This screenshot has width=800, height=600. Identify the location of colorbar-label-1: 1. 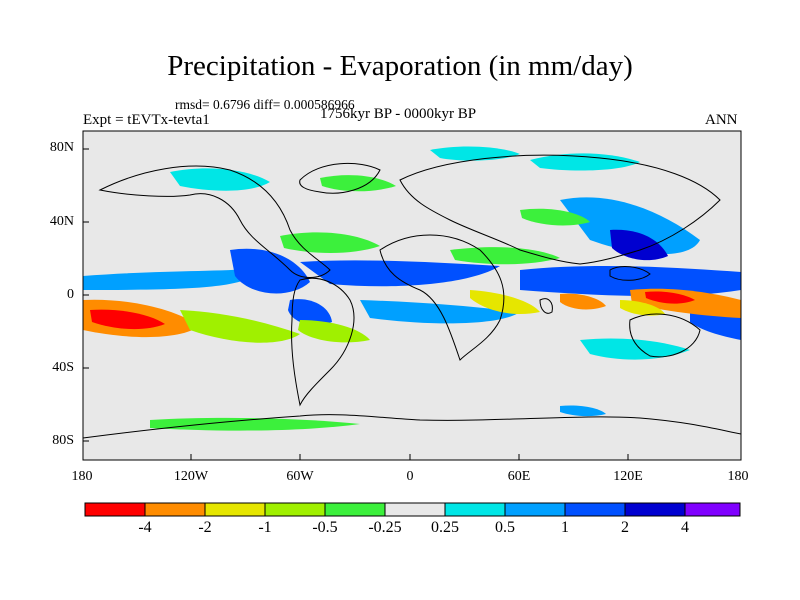
(565, 527).